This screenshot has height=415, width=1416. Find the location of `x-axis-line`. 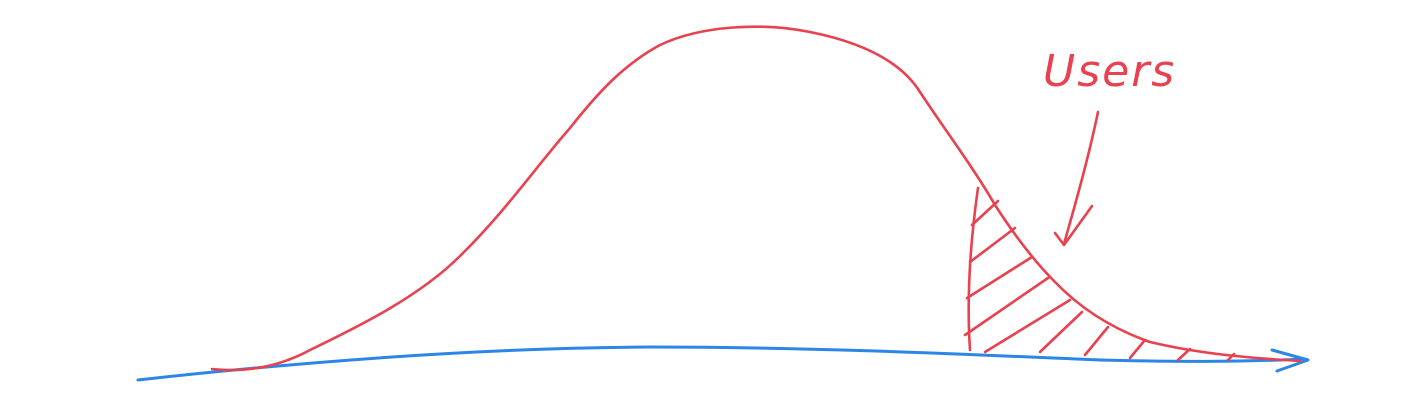

x-axis-line is located at coordinates (721, 363).